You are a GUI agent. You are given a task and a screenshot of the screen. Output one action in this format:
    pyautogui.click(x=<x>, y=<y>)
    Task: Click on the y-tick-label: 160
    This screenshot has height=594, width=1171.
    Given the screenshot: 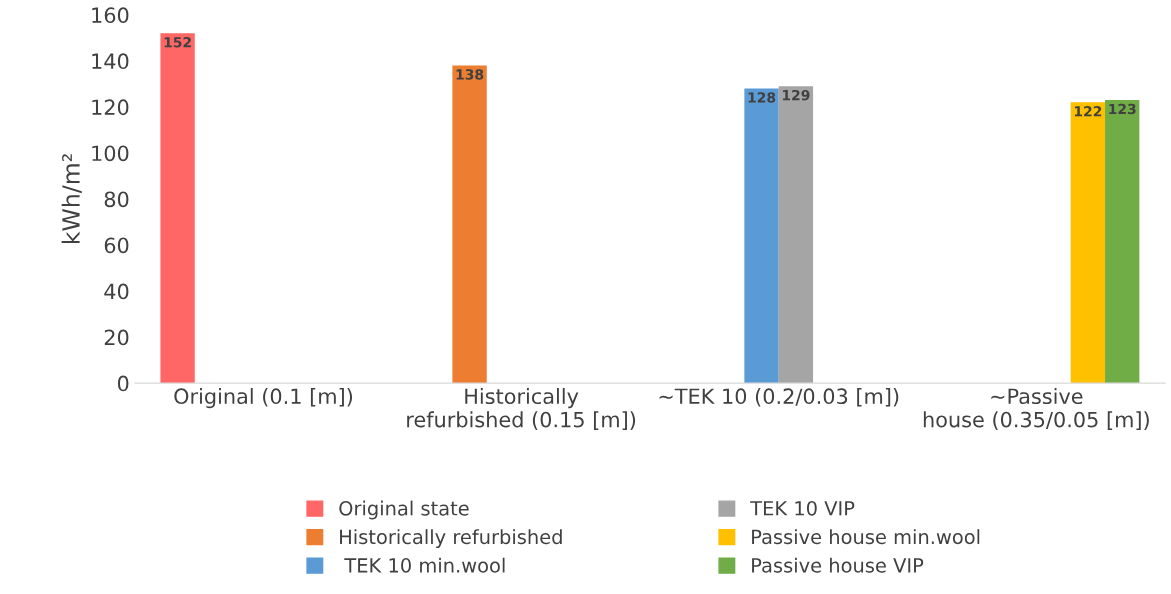 What is the action you would take?
    pyautogui.click(x=110, y=15)
    